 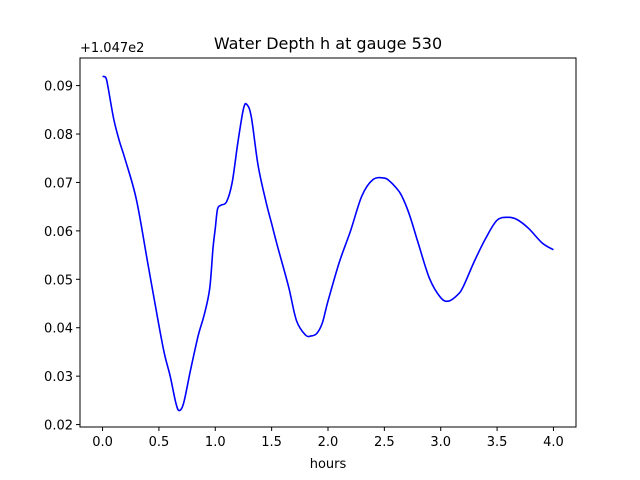 What do you see at coordinates (58, 426) in the screenshot?
I see `y-tick-label: 0.02` at bounding box center [58, 426].